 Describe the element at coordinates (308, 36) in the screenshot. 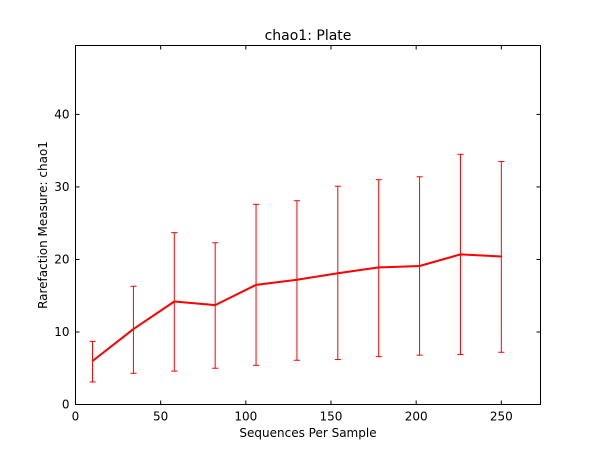

I see `chart-title: chao1: Plate` at that location.